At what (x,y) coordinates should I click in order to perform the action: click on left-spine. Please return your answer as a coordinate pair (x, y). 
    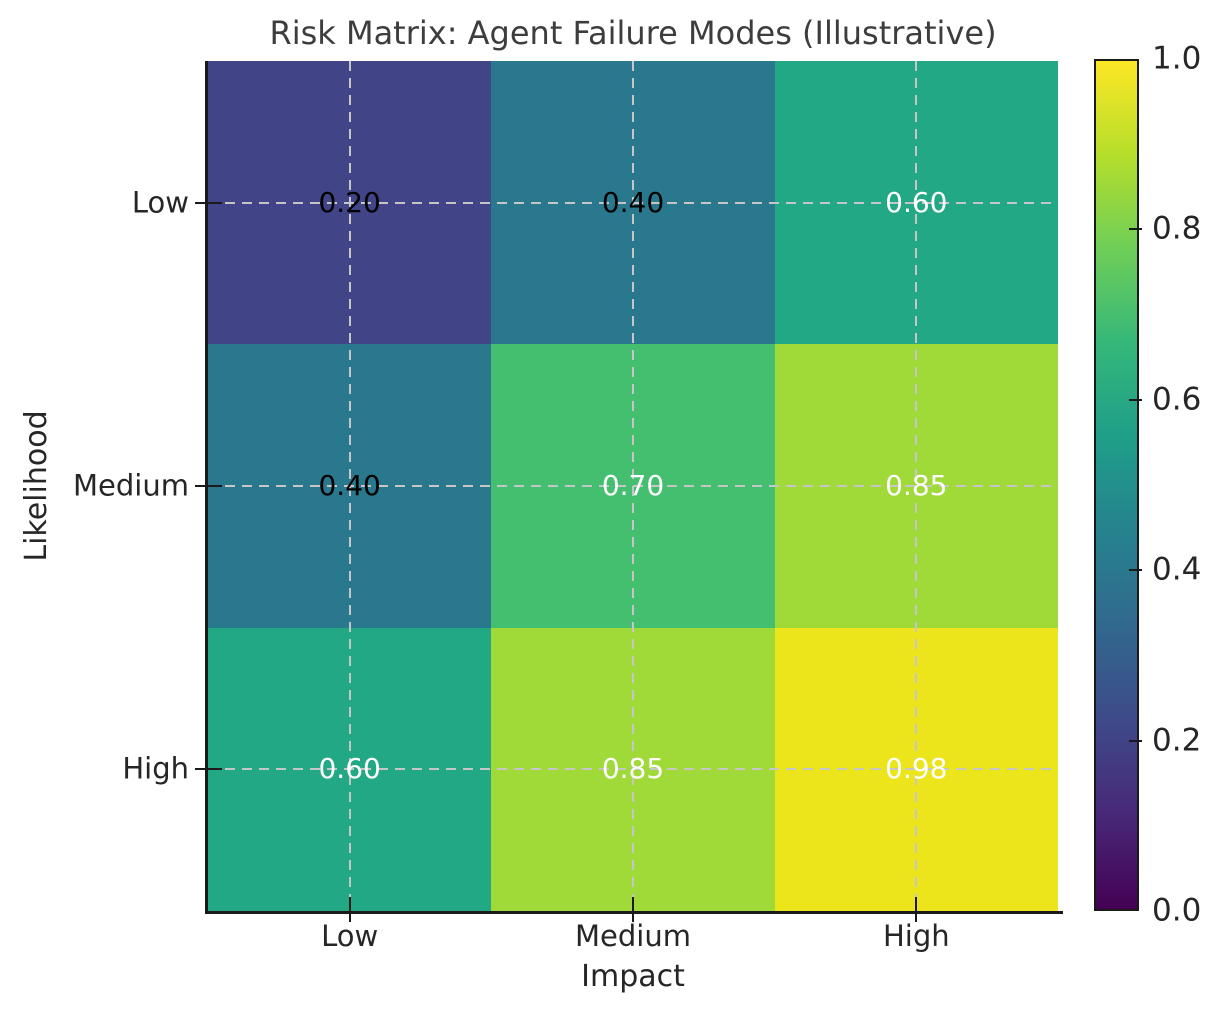
    Looking at the image, I should click on (206, 487).